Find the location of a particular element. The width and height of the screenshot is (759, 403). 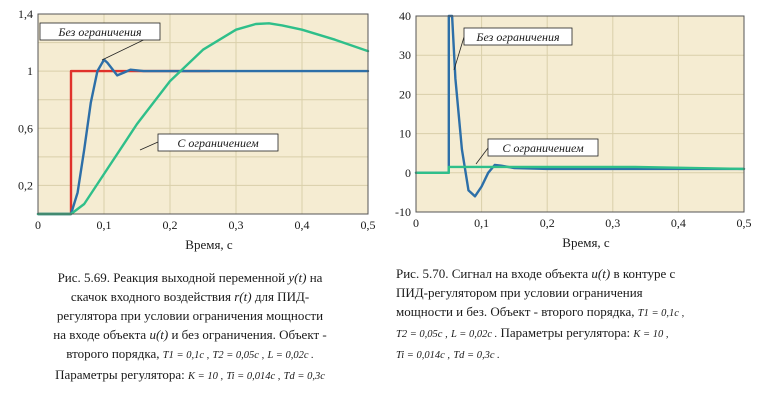

y-tick-label: 0 is located at coordinates (408, 173).